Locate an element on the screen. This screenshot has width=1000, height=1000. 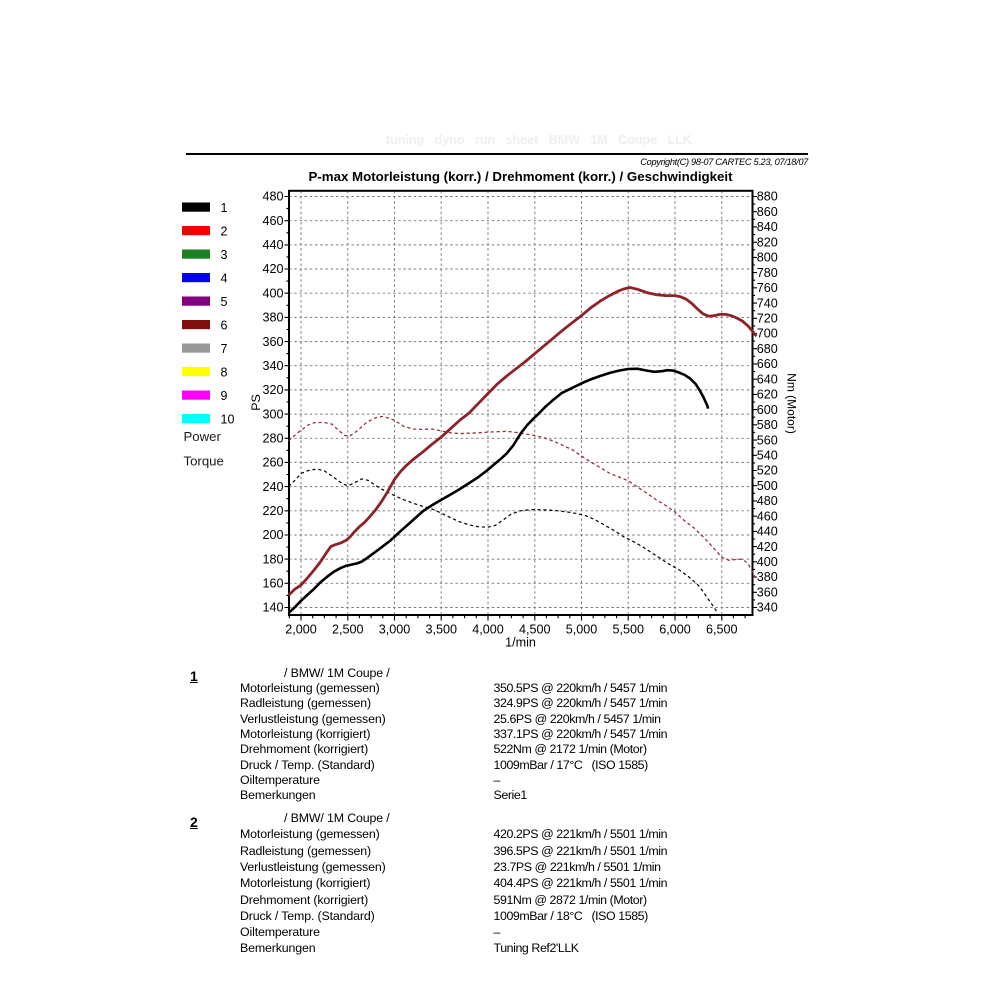
svg-text: 540 is located at coordinates (767, 456).